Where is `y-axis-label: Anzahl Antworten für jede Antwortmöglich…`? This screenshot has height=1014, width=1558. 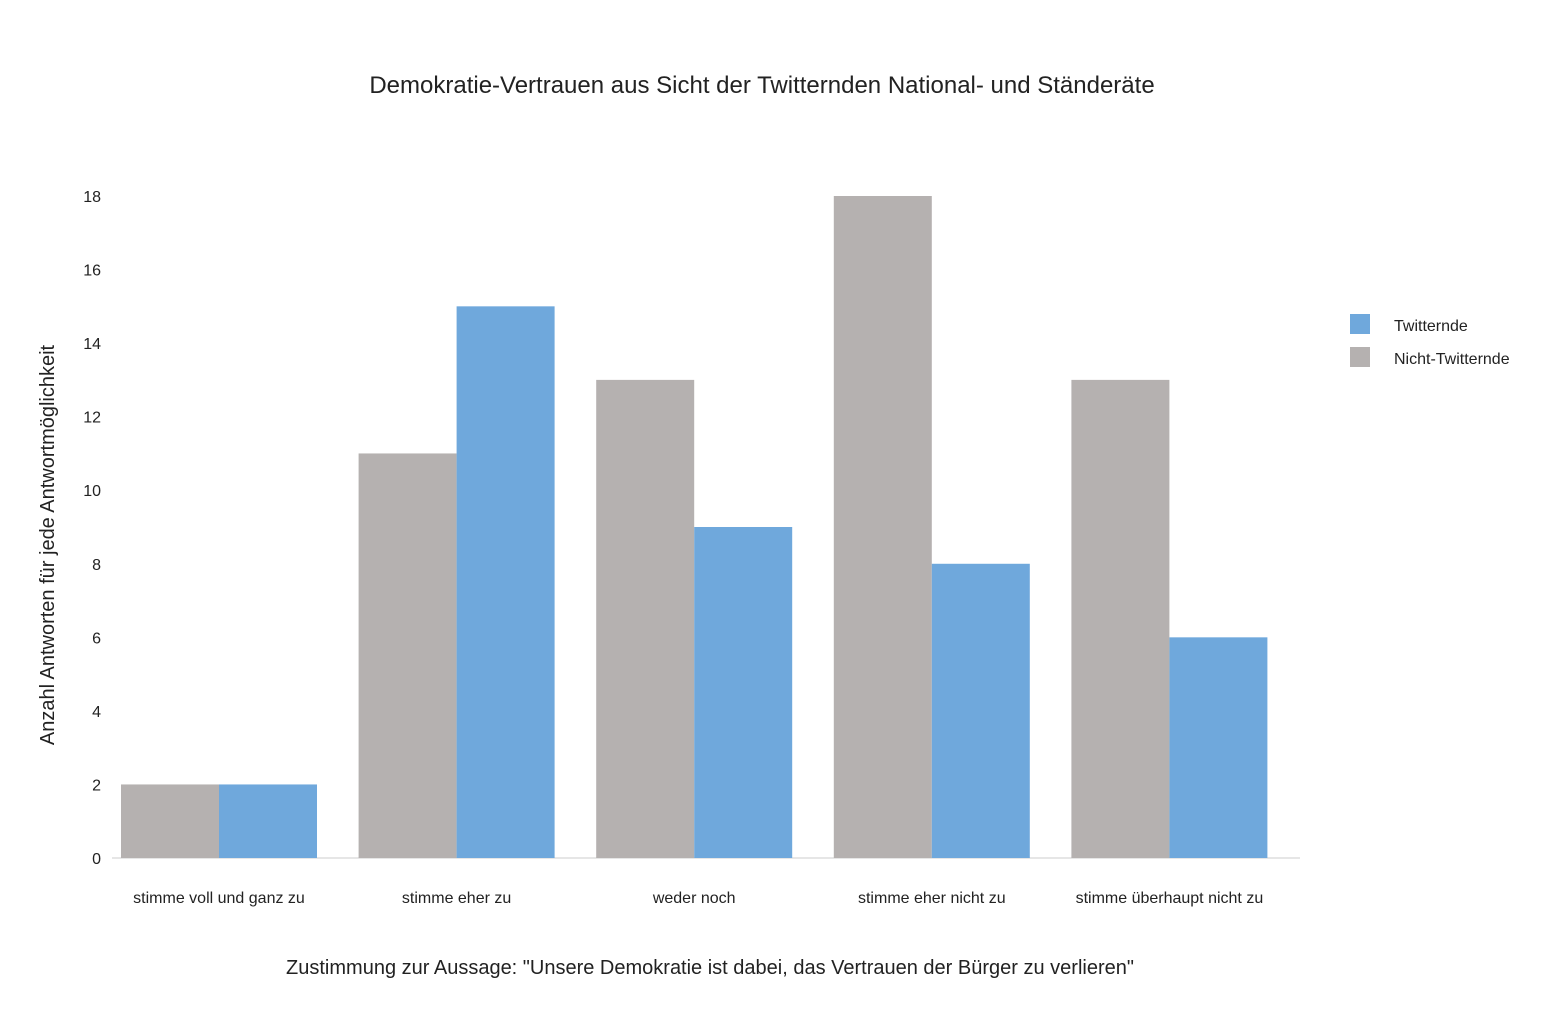
y-axis-label: Anzahl Antworten für jede Antwortmöglich… is located at coordinates (48, 544).